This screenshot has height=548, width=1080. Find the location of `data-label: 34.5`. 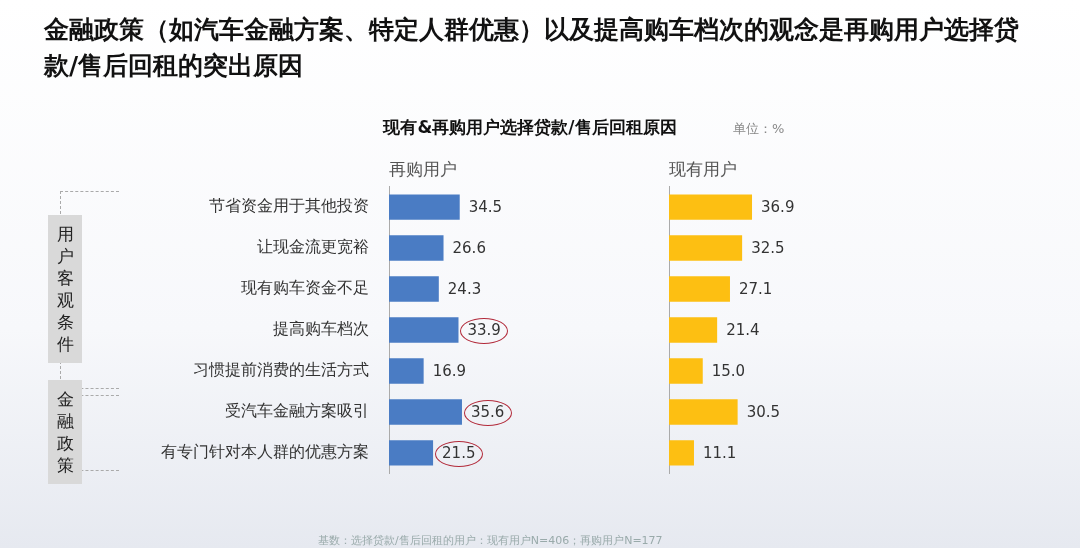

data-label: 34.5 is located at coordinates (485, 206).